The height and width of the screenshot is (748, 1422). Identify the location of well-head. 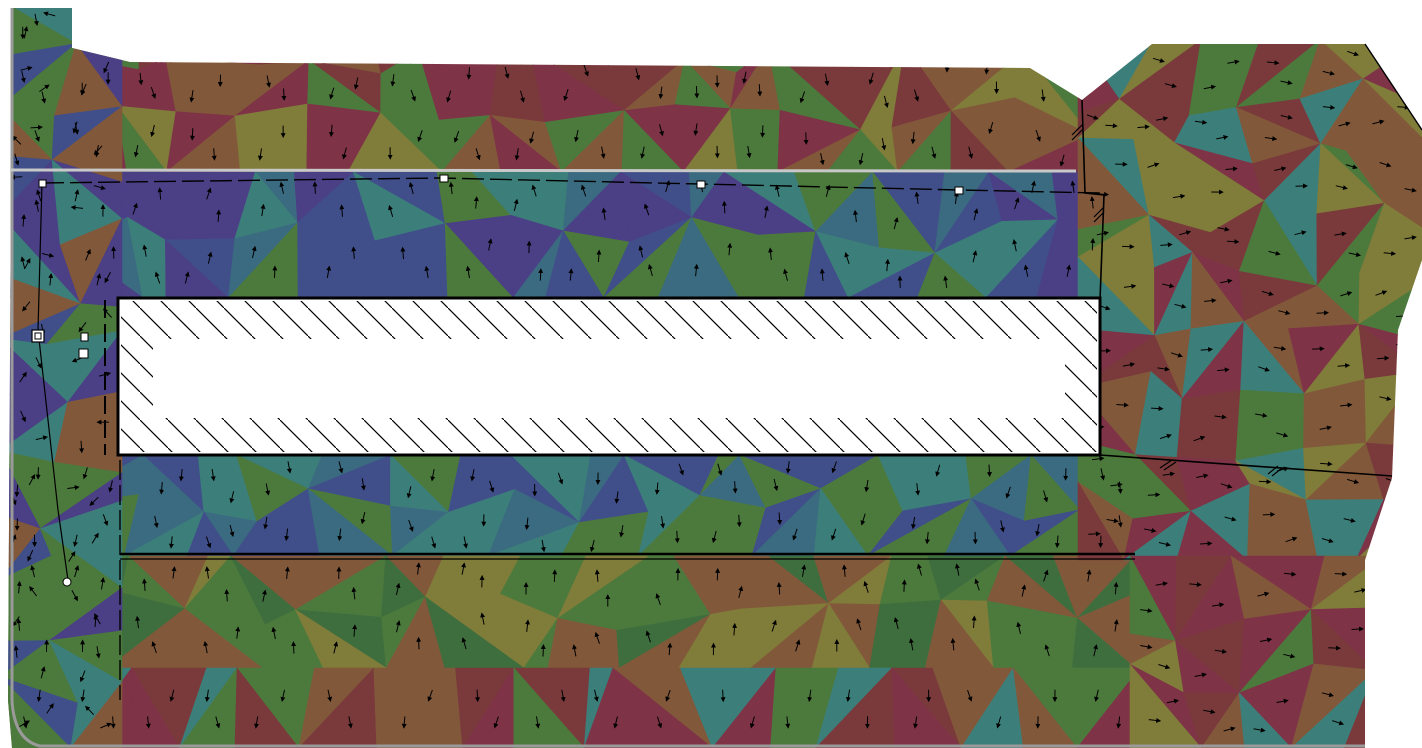
(67, 582).